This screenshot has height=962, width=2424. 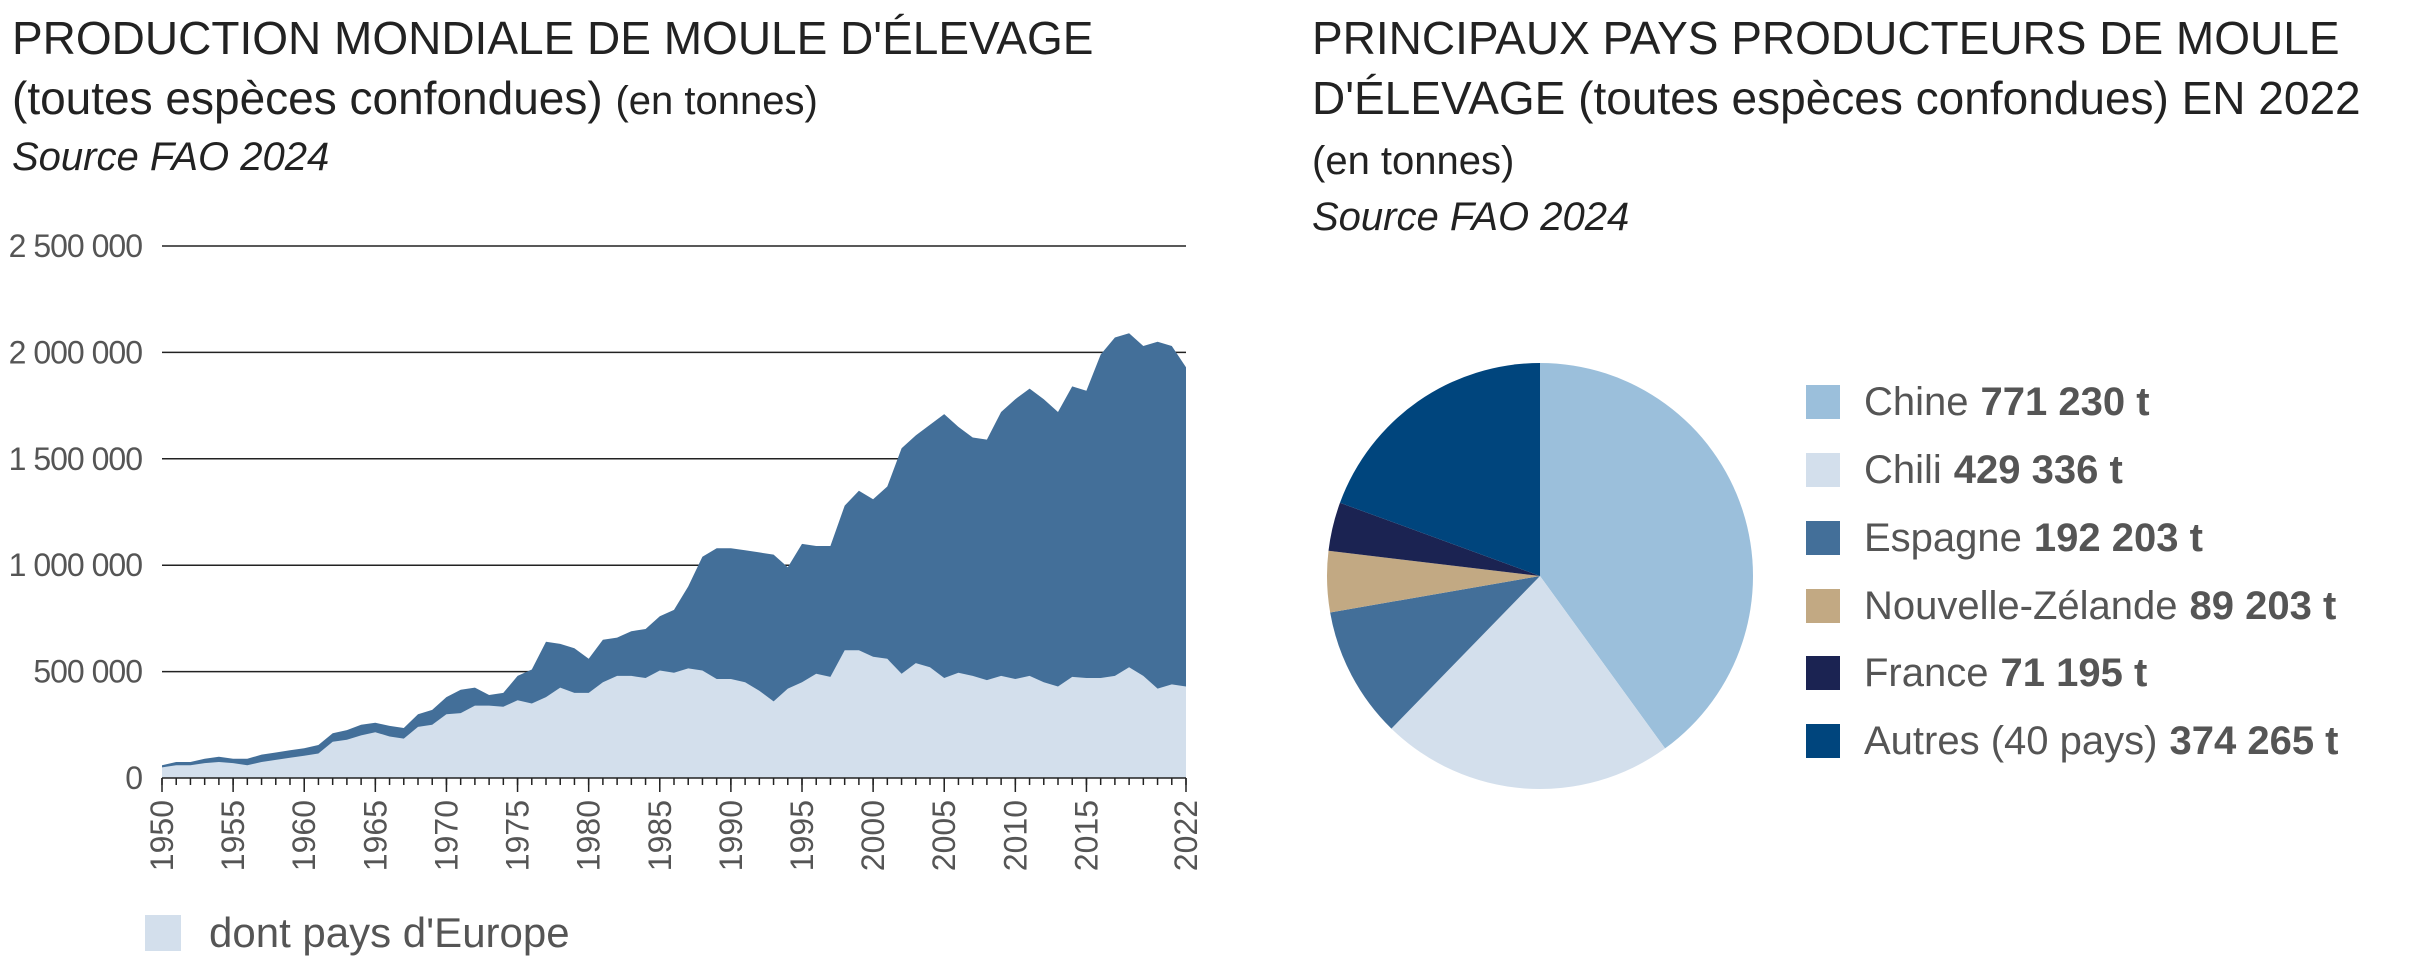 I want to click on europe-area, so click(x=674, y=714).